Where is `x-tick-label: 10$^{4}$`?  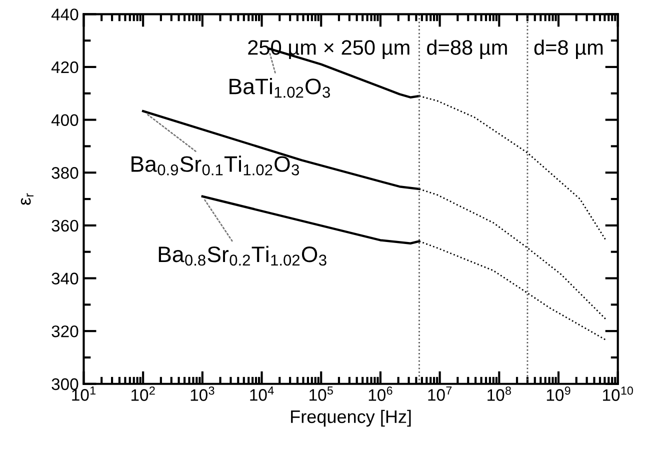
x-tick-label: 10$^{4}$ is located at coordinates (262, 393).